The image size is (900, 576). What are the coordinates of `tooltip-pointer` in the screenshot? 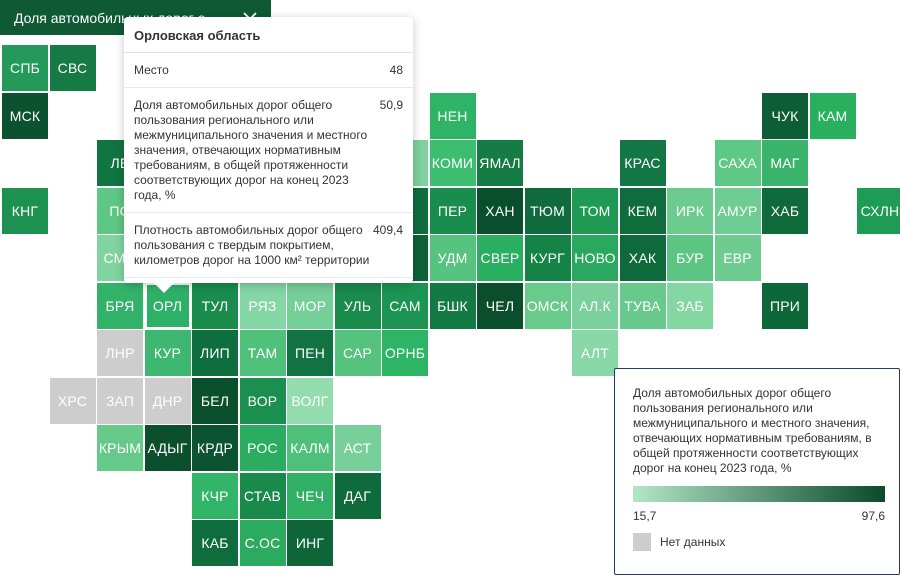 It's located at (164, 288).